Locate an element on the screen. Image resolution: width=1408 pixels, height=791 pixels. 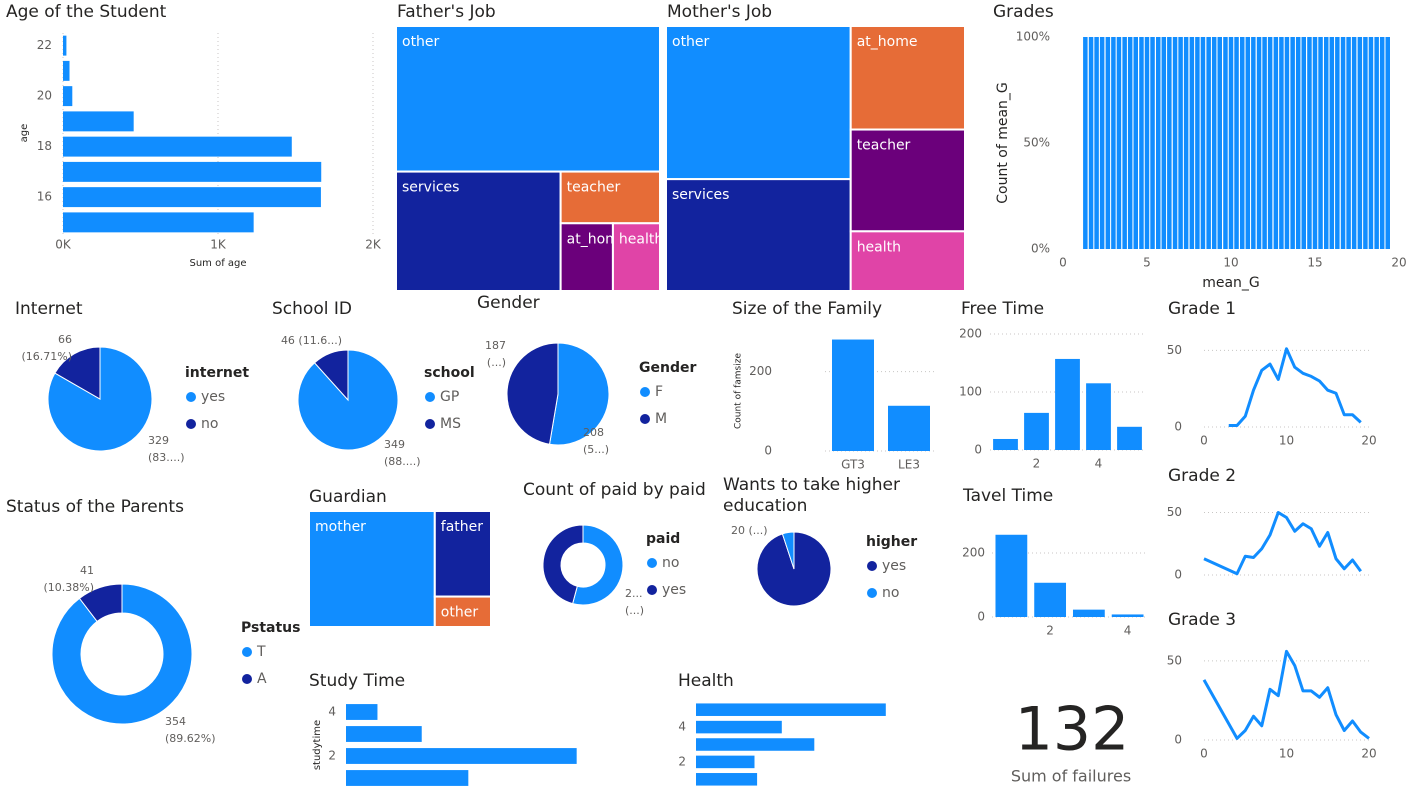
chart-title: Size of the Family is located at coordinates (807, 309).